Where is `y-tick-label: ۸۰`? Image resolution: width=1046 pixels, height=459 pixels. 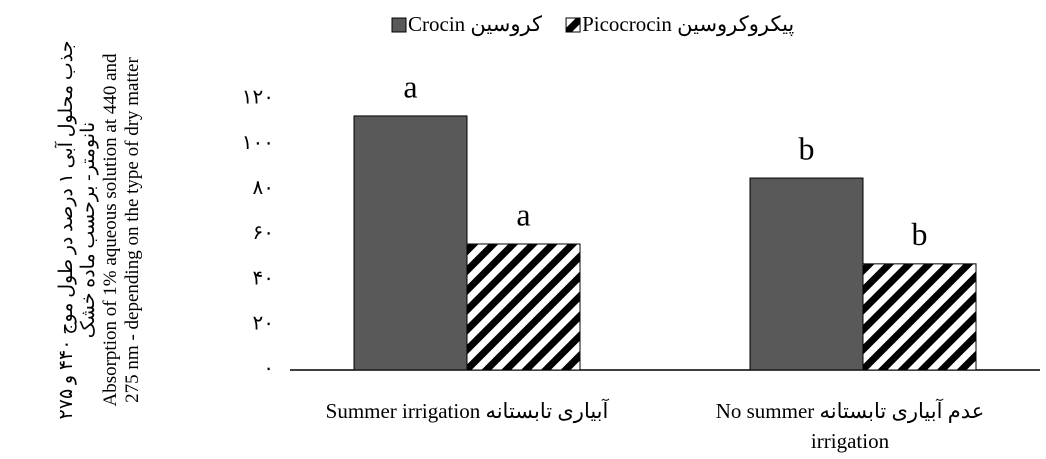
y-tick-label: ۸۰ is located at coordinates (263, 188).